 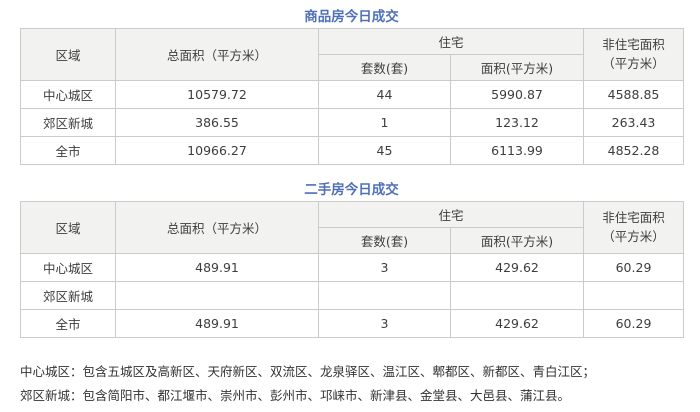 I want to click on second-hand-table-title: 二手房今日成交, so click(x=351, y=190).